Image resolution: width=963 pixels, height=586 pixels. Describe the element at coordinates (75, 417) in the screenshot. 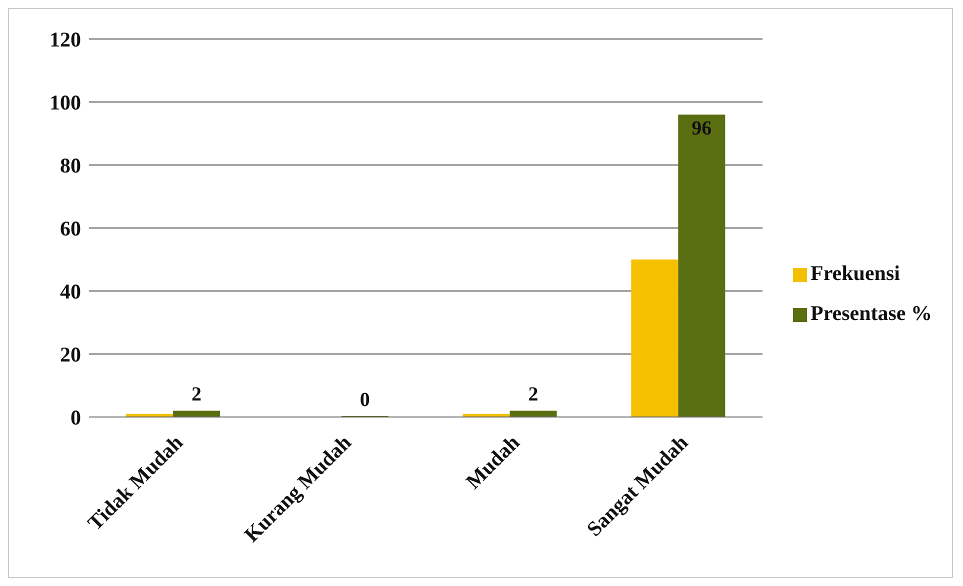

I see `y-tick-label: 0` at that location.